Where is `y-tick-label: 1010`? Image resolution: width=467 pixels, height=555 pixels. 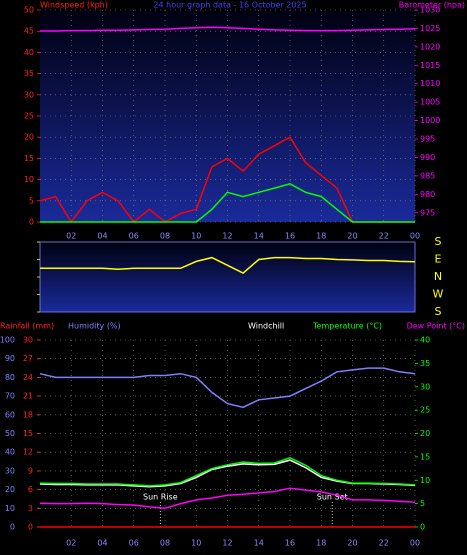
y-tick-label: 1010 is located at coordinates (430, 83).